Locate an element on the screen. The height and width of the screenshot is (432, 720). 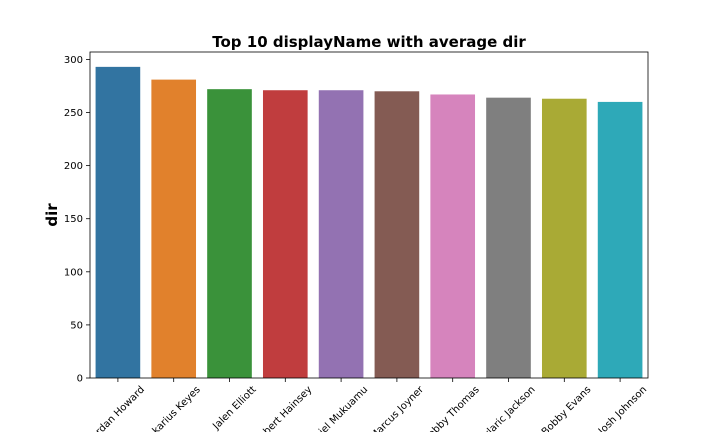
y-tick-label-6: 300 is located at coordinates (73, 60).